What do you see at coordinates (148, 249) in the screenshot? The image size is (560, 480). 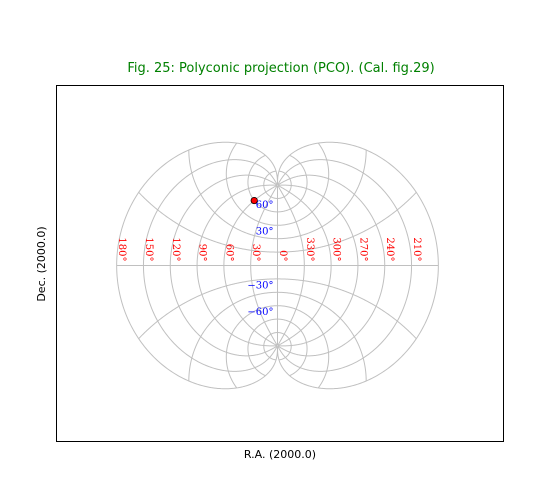 I see `ra-tick-label-150: 150°` at bounding box center [148, 249].